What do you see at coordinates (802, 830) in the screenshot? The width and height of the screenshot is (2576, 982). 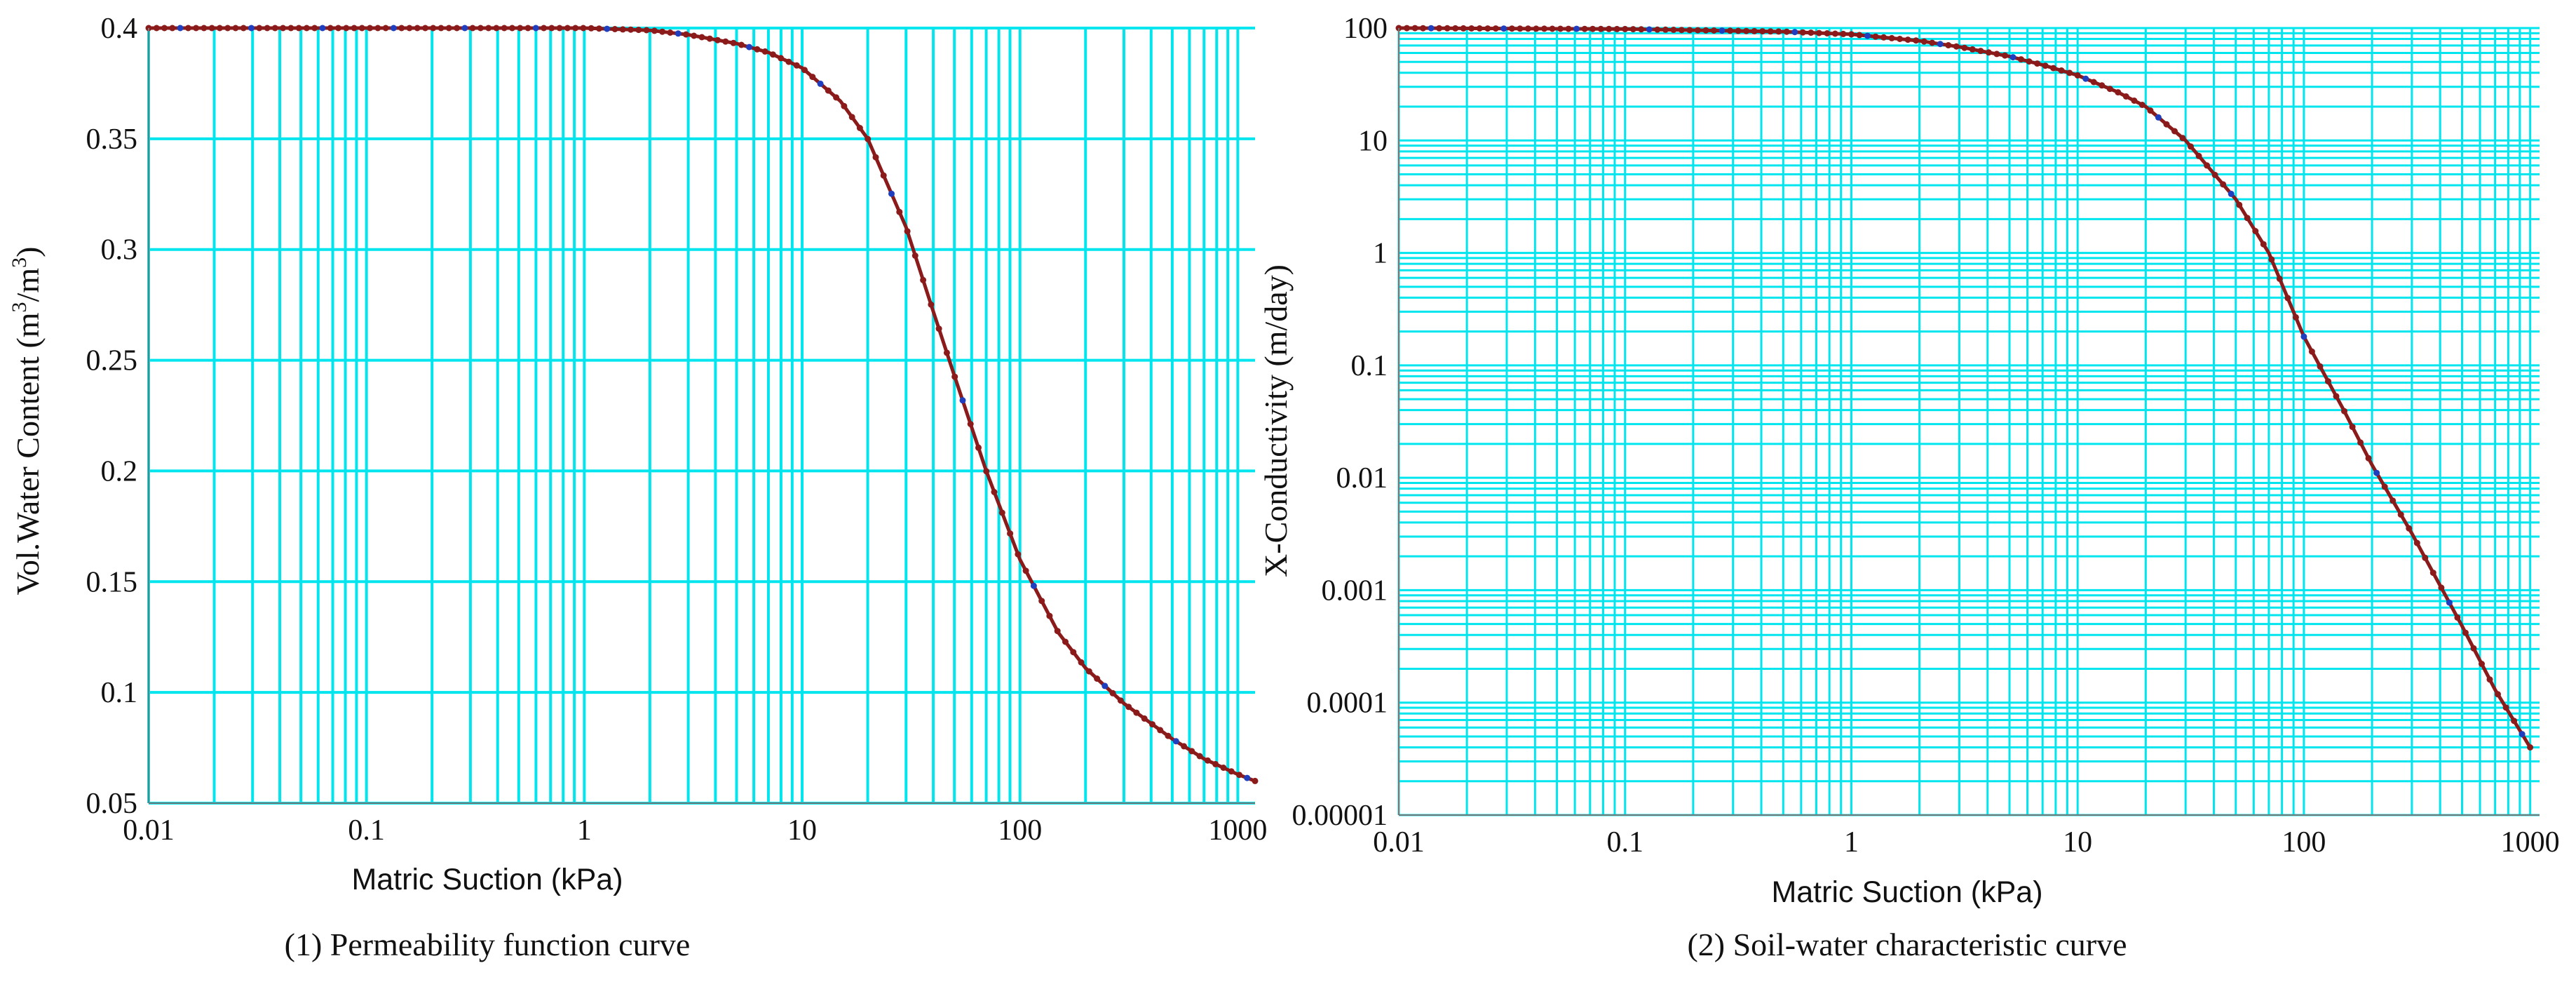 I see `x-tick-label: 10` at bounding box center [802, 830].